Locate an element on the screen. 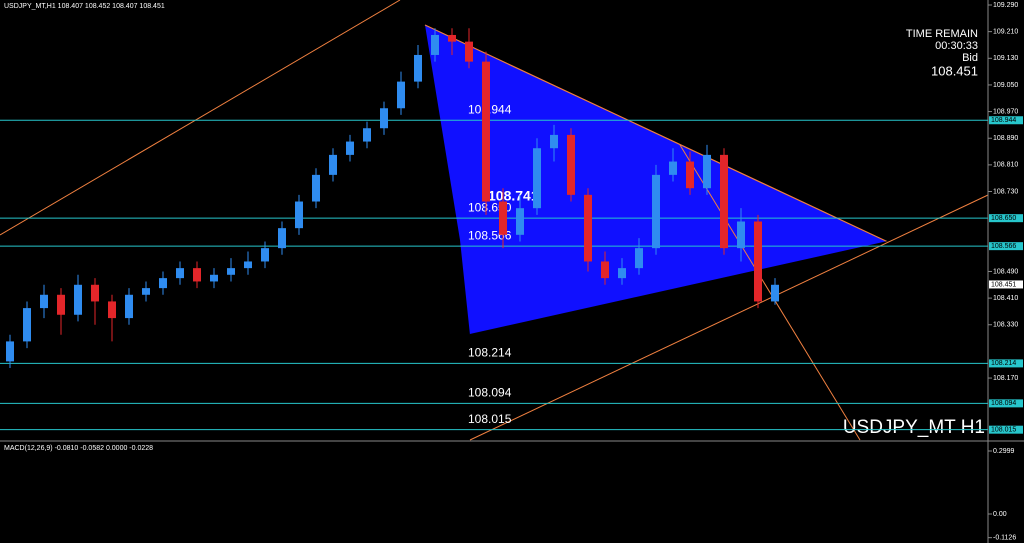 This screenshot has height=543, width=1024. level-tag-label: 108.015 is located at coordinates (1003, 430).